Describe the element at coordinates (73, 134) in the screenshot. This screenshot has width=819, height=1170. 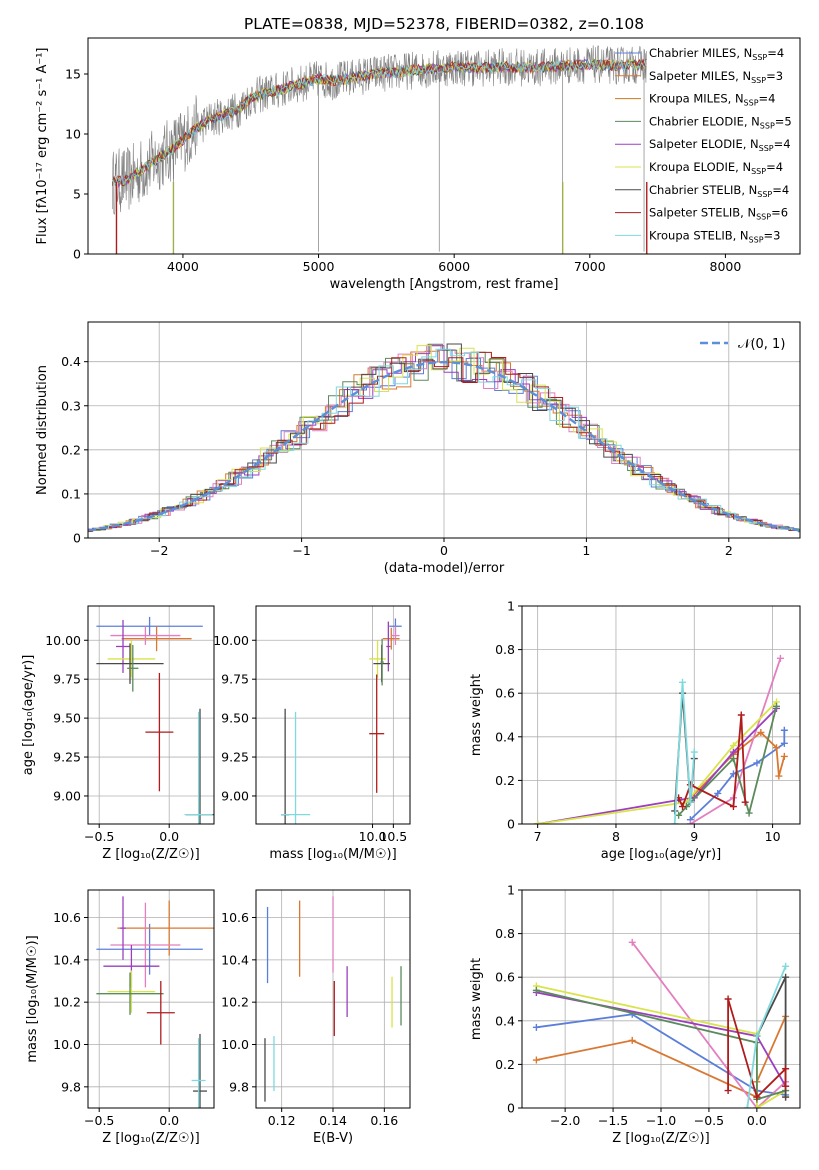
I see `y-tick-label: 10` at that location.